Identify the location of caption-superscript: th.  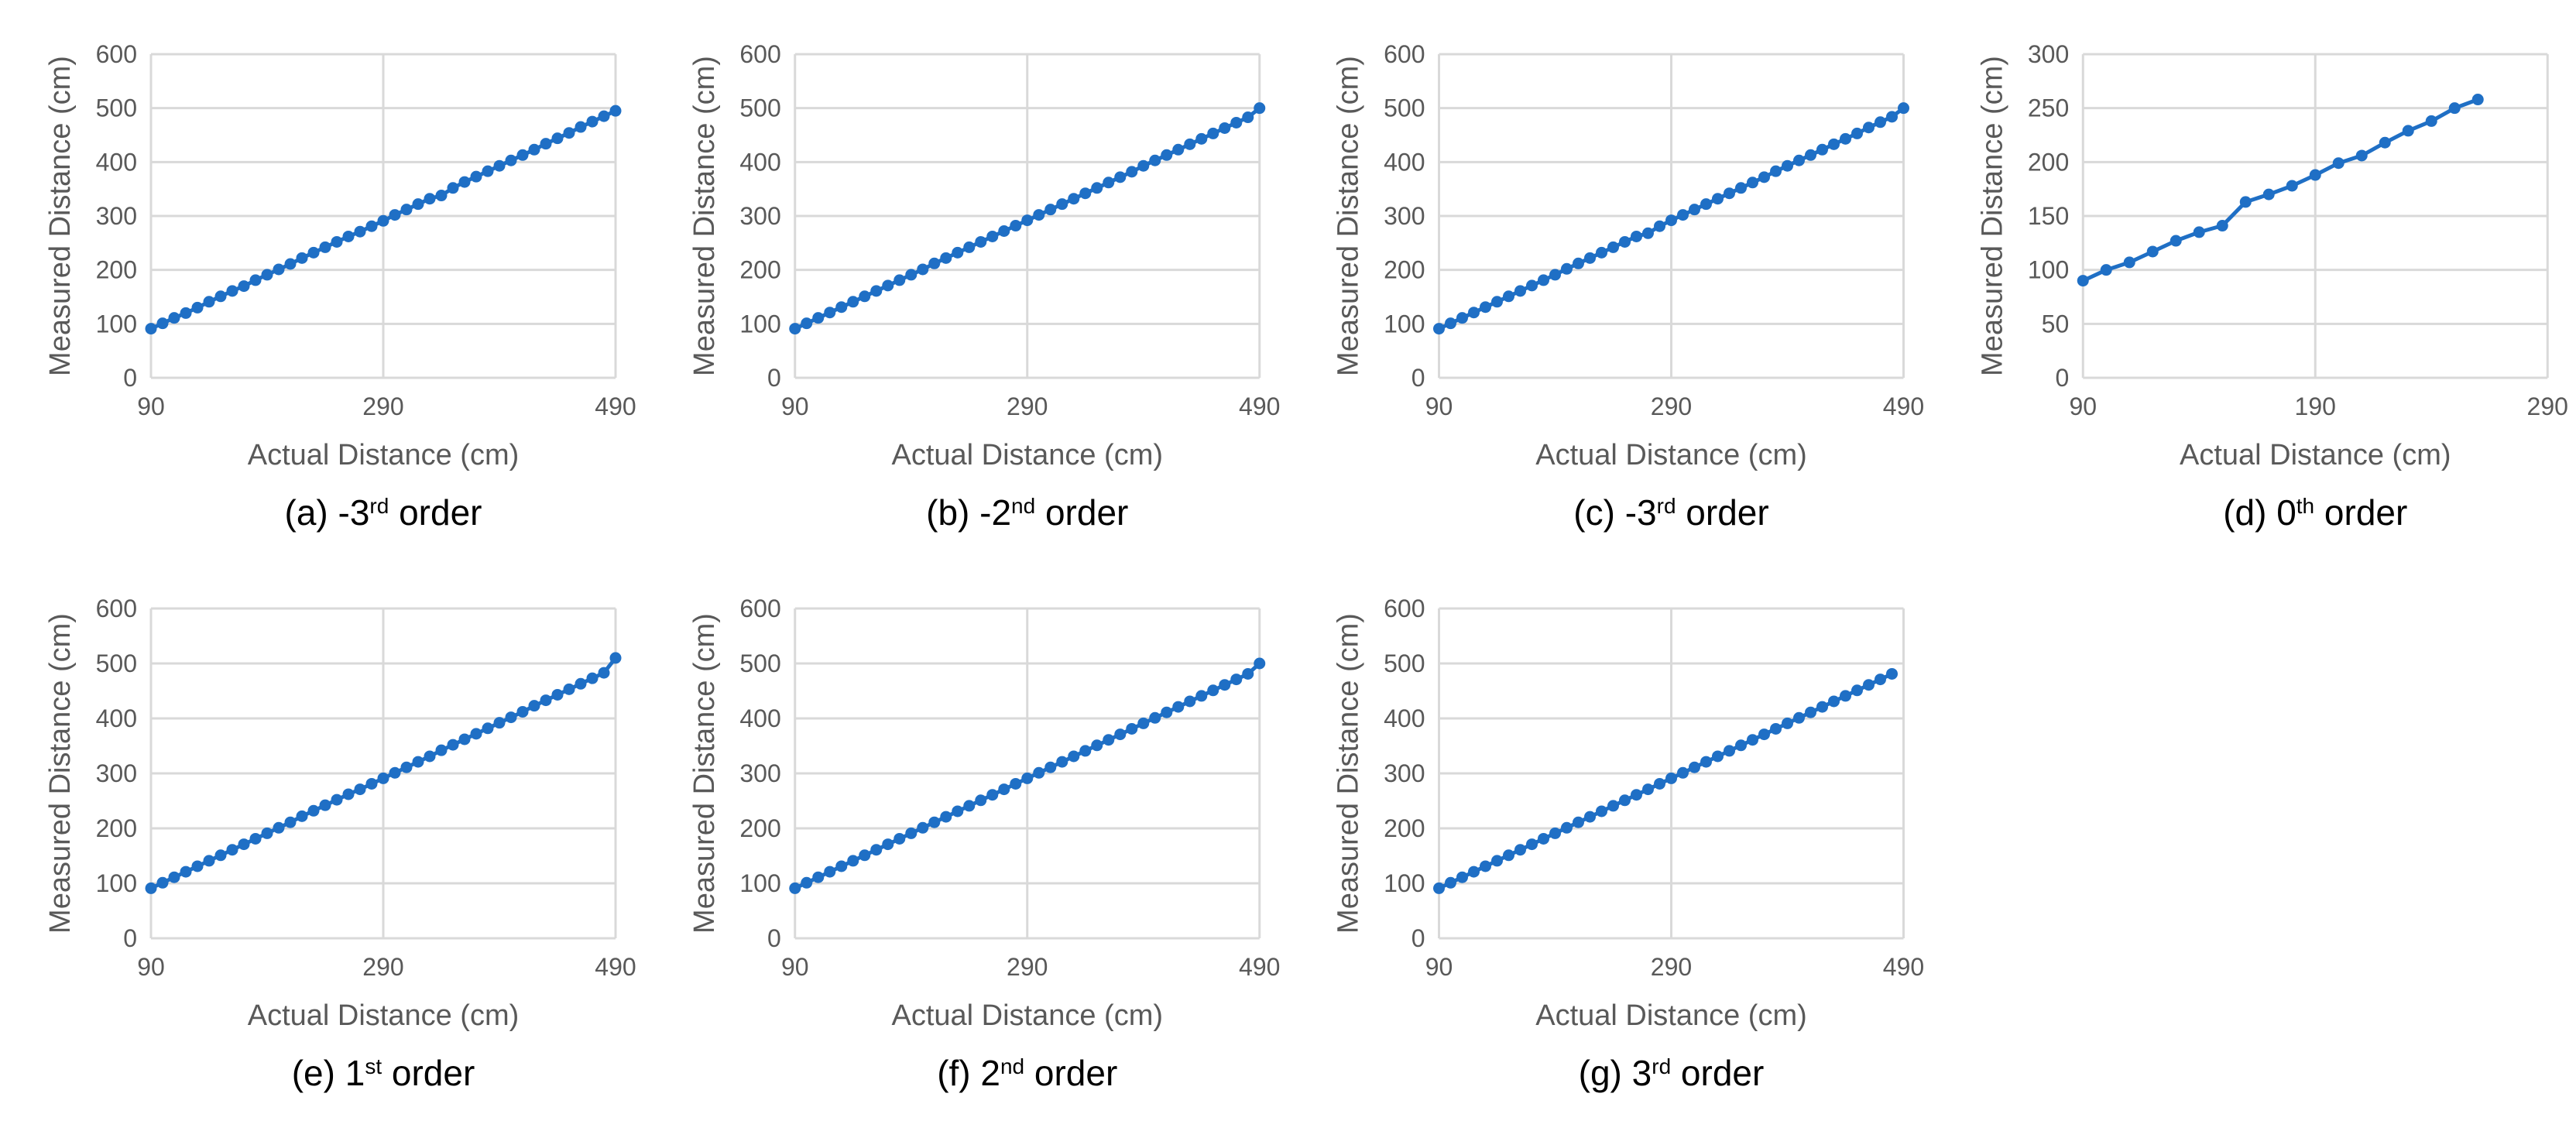
(2305, 506).